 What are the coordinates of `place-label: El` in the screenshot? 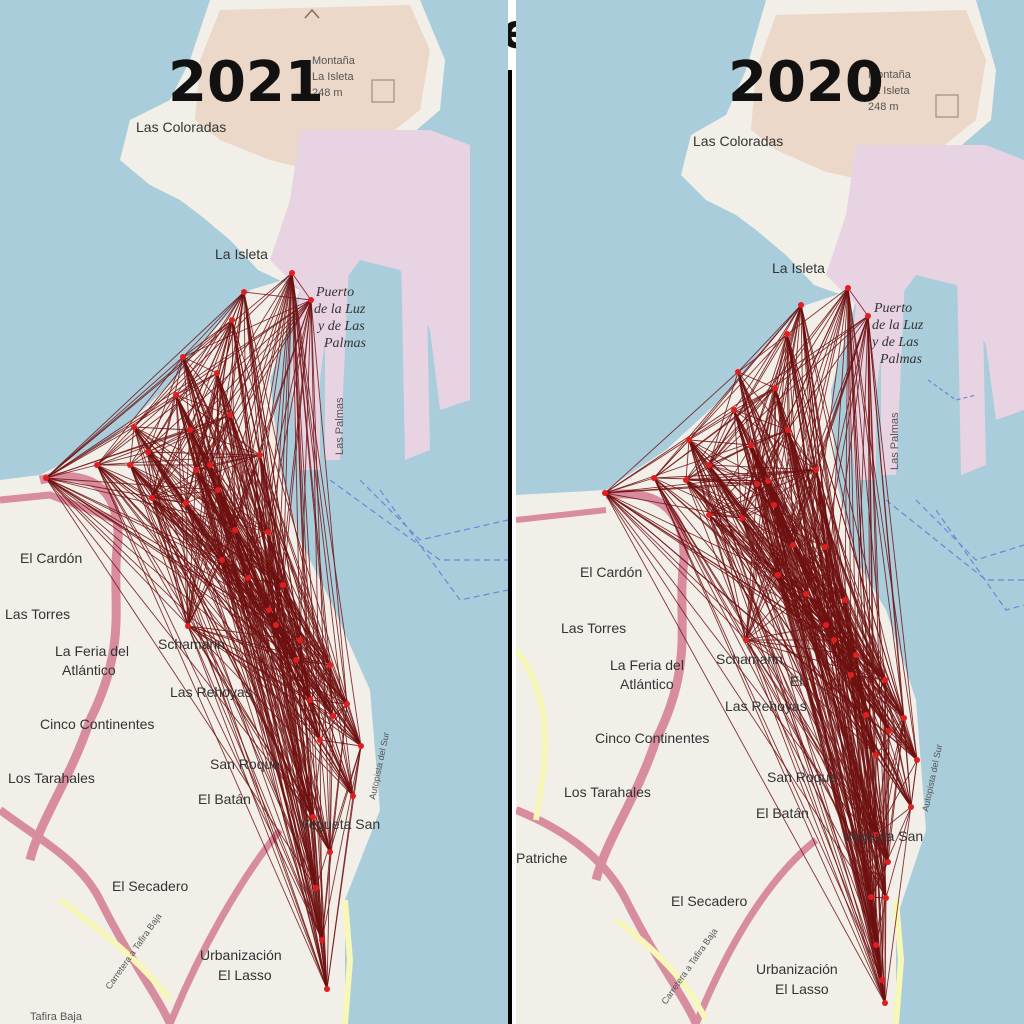 It's located at (796, 681).